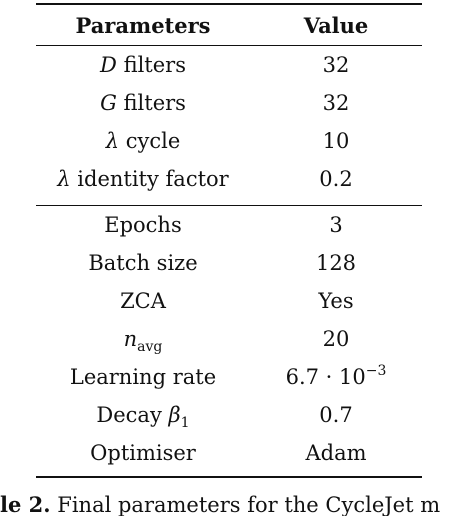 The image size is (458, 518). I want to click on group-separator-rule, so click(229, 205).